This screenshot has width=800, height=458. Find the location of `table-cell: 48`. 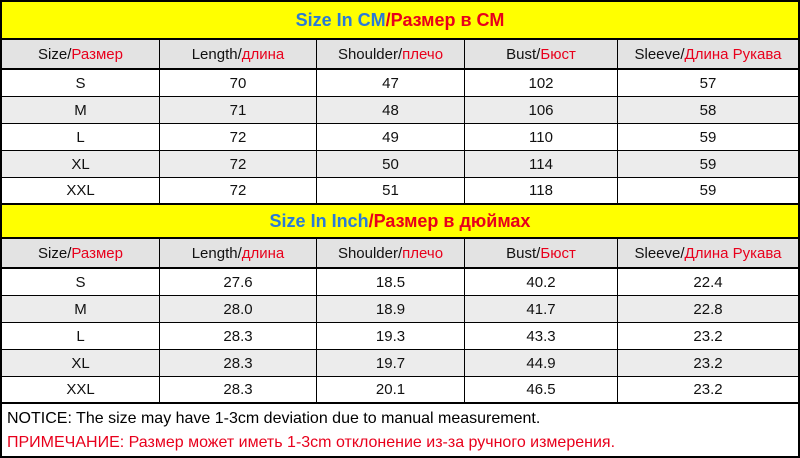

table-cell: 48 is located at coordinates (391, 110).